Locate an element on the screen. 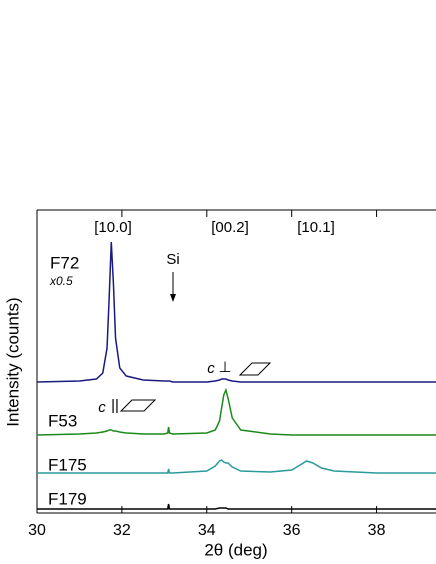 Image resolution: width=436 pixels, height=564 pixels. x-tick-label: 32 is located at coordinates (122, 530).